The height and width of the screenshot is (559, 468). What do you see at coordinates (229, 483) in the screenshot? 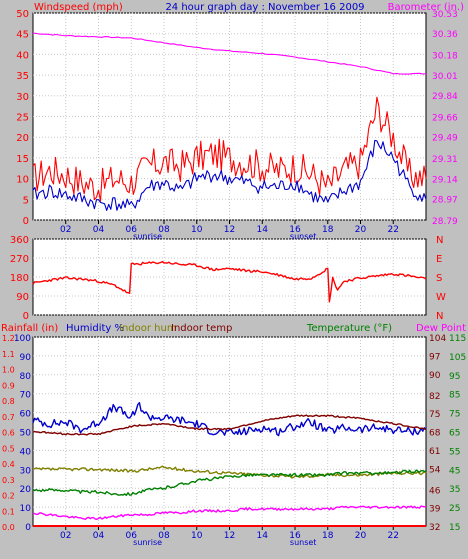
I see `temperature-series` at bounding box center [229, 483].